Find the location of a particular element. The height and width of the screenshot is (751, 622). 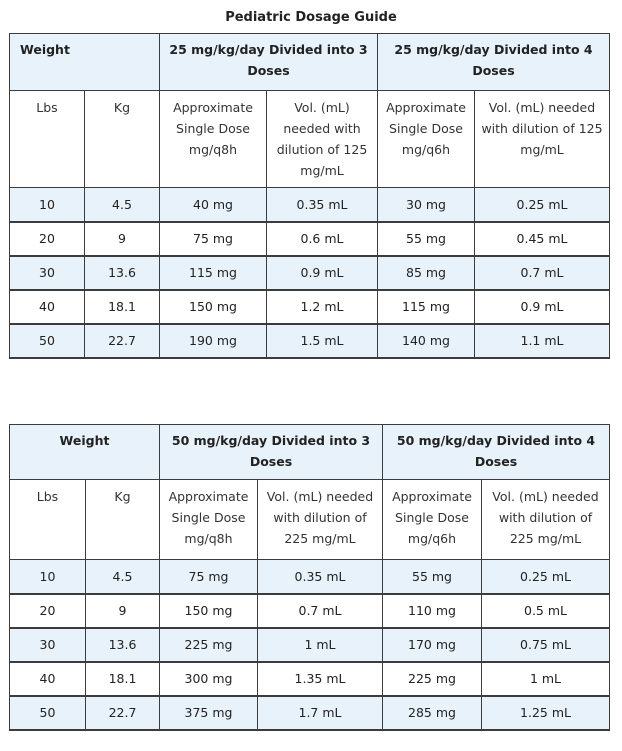

cell-dose-q6h: 225 mg is located at coordinates (432, 679).